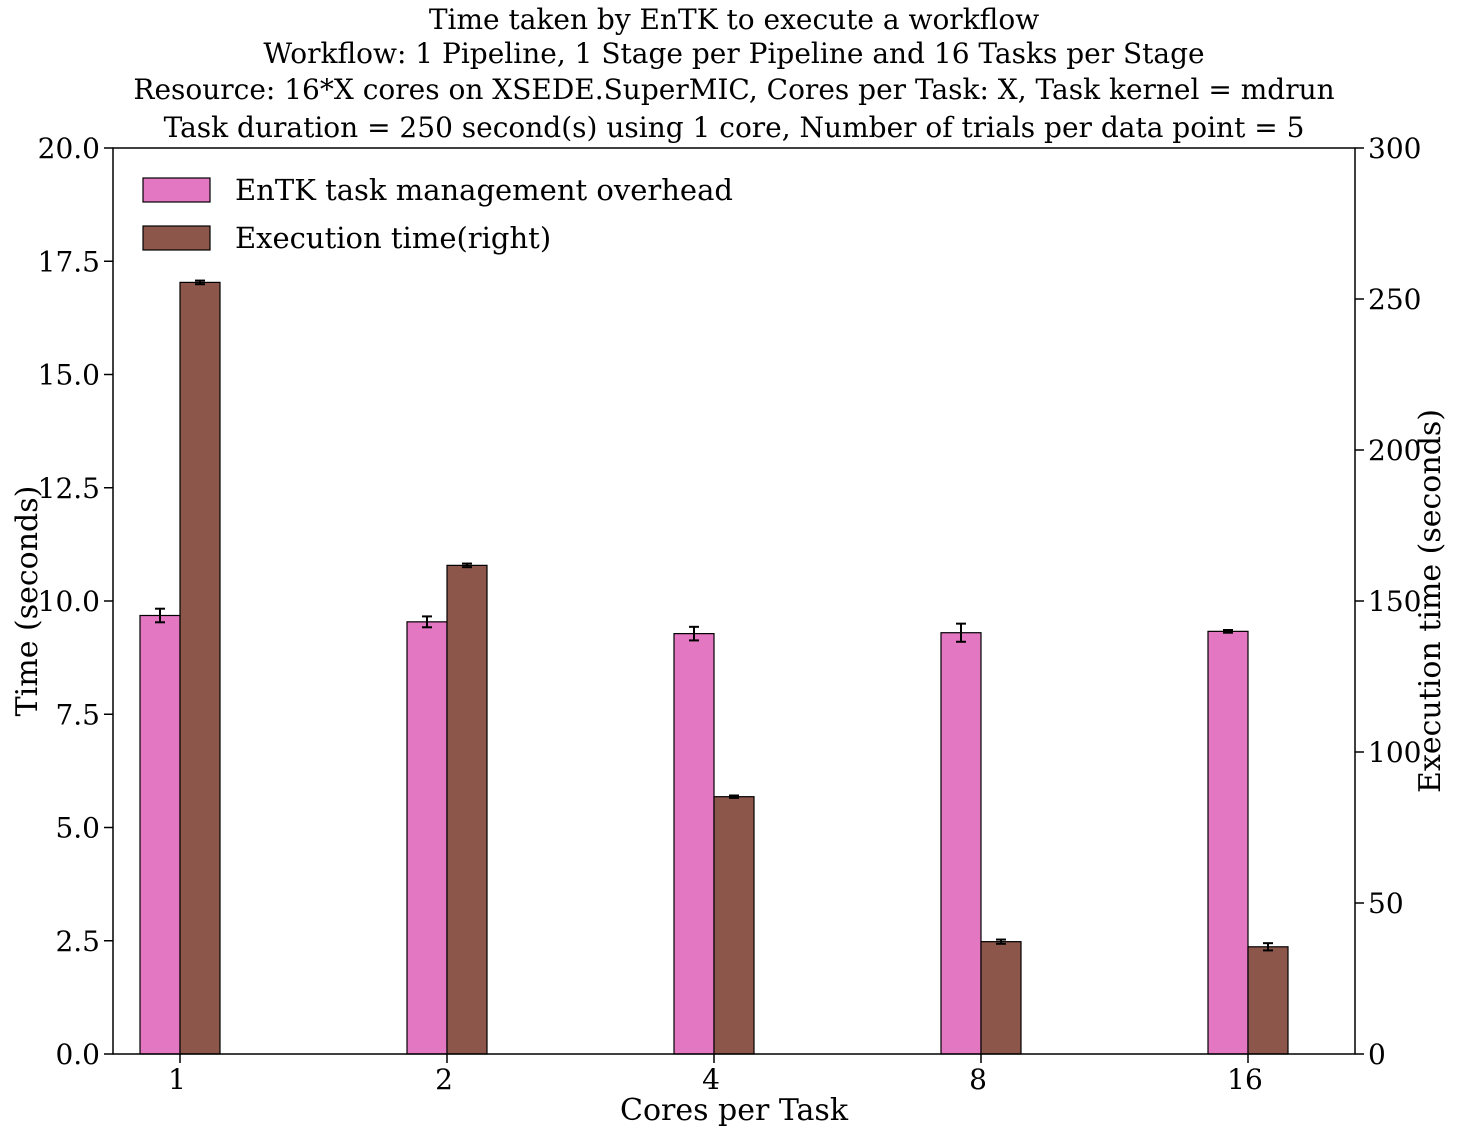 This screenshot has width=1457, height=1138. Describe the element at coordinates (1430, 601) in the screenshot. I see `y-axis-right-label: Execution time (seconds)` at that location.